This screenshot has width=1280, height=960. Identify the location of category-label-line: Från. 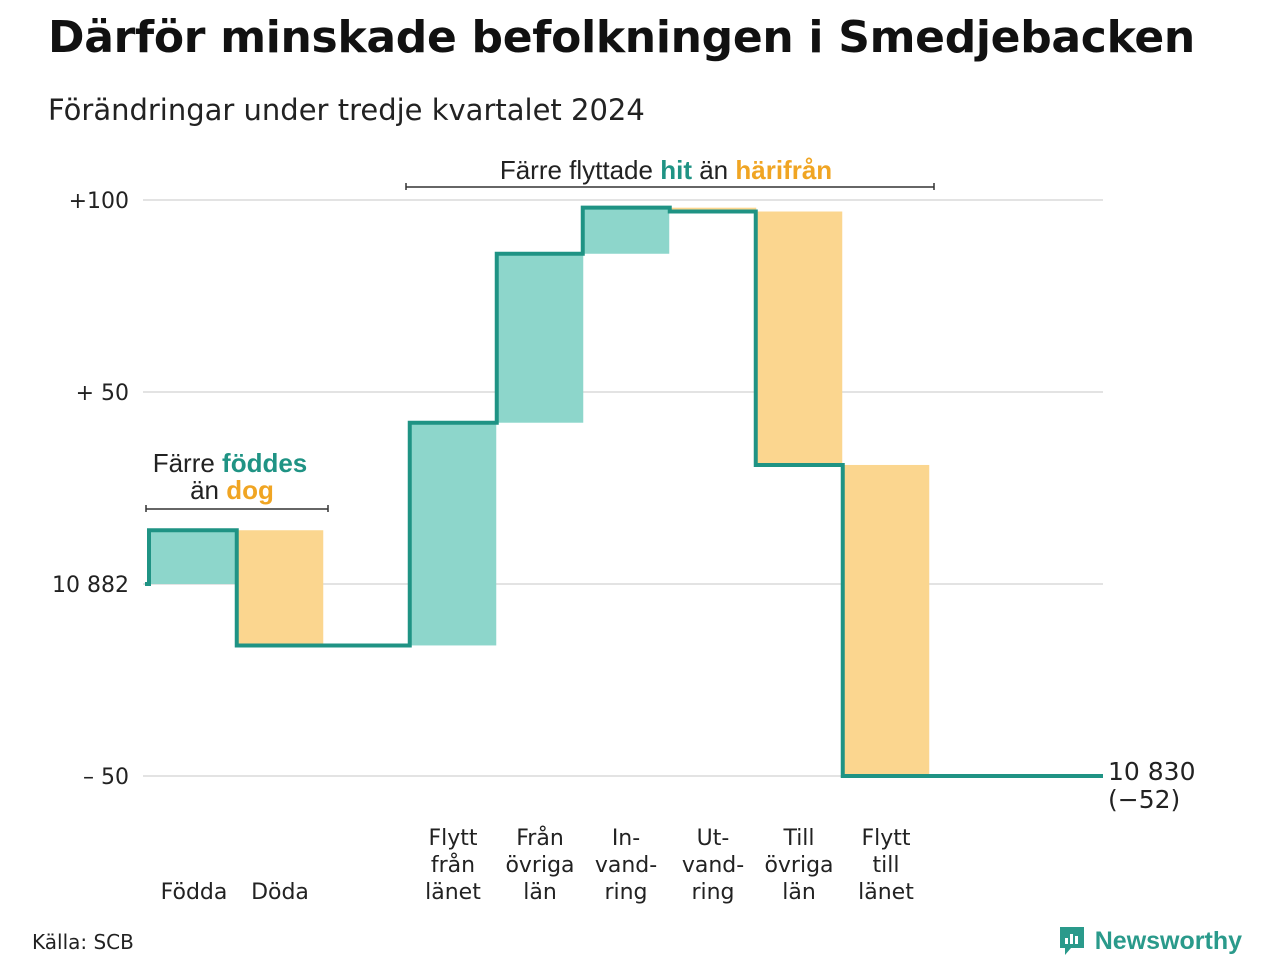
(540, 838).